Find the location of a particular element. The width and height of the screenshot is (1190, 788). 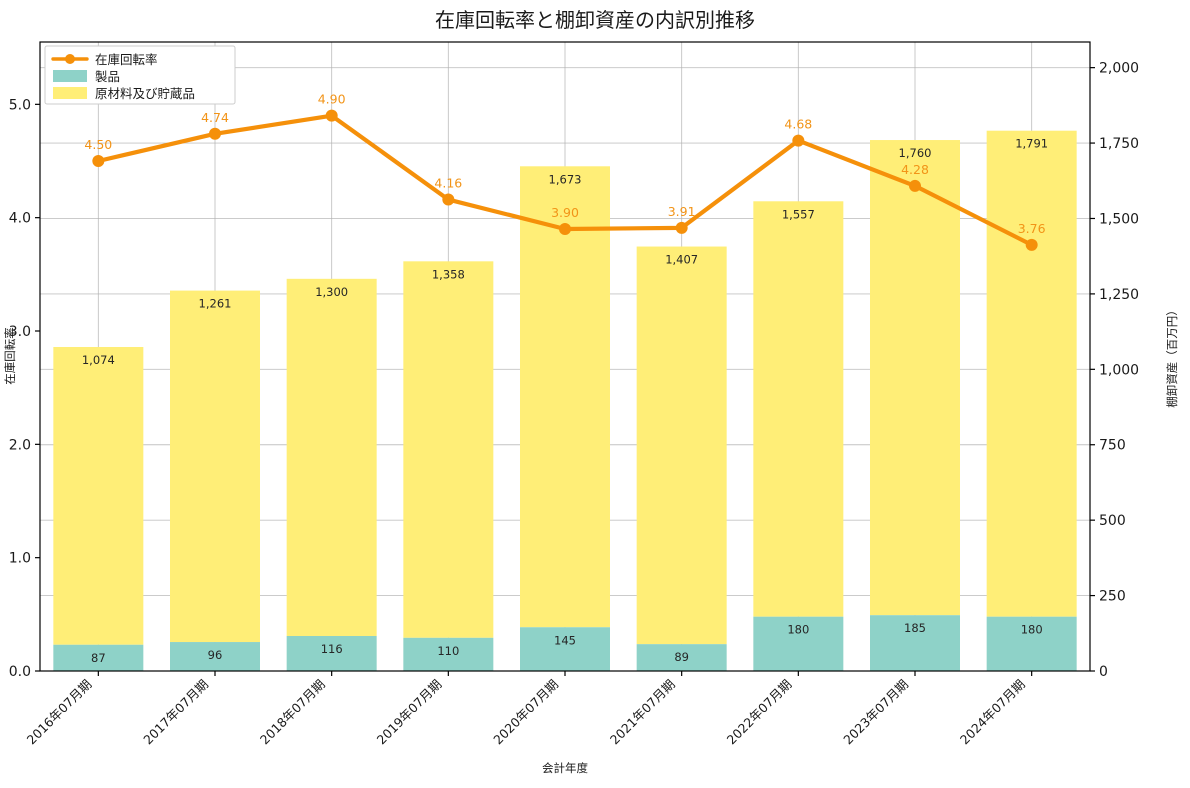

bar-total-label: 1,791 is located at coordinates (1031, 144).